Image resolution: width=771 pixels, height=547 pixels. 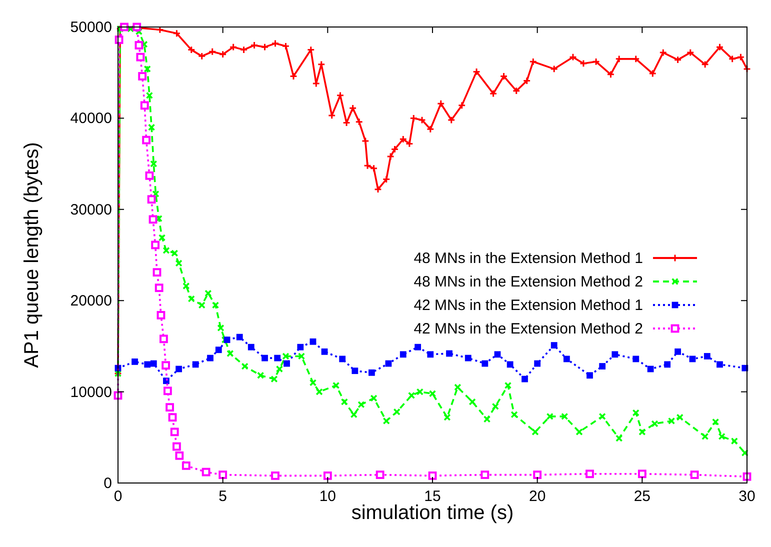 I want to click on legend-label: 42 MNs in the Extension Method 1, so click(x=528, y=305).